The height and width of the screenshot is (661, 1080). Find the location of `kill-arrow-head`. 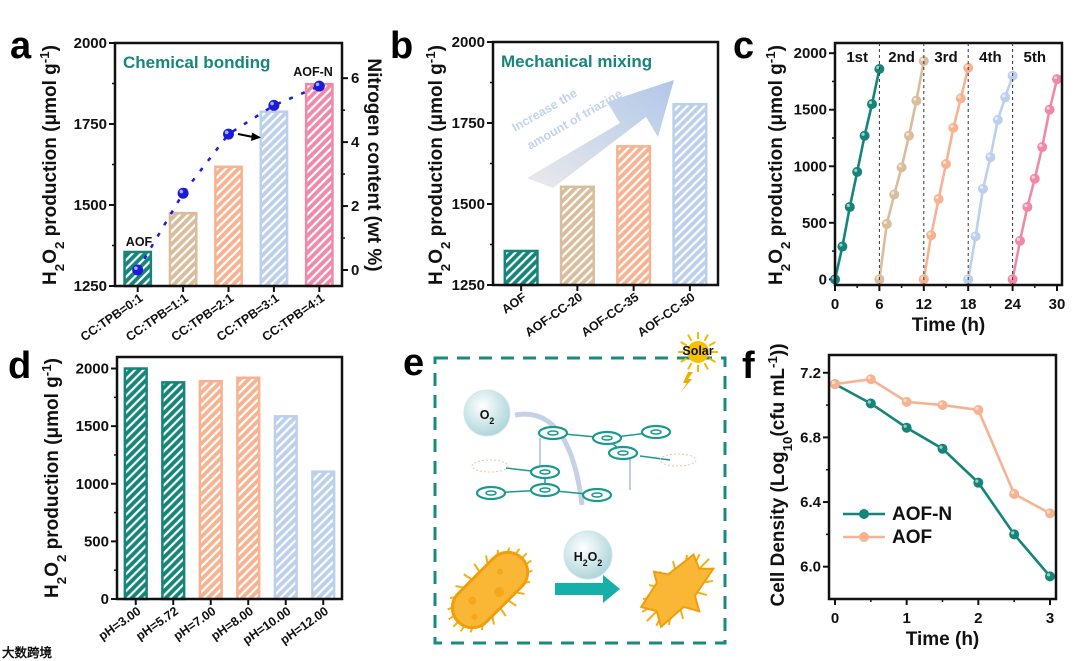

kill-arrow-head is located at coordinates (611, 589).